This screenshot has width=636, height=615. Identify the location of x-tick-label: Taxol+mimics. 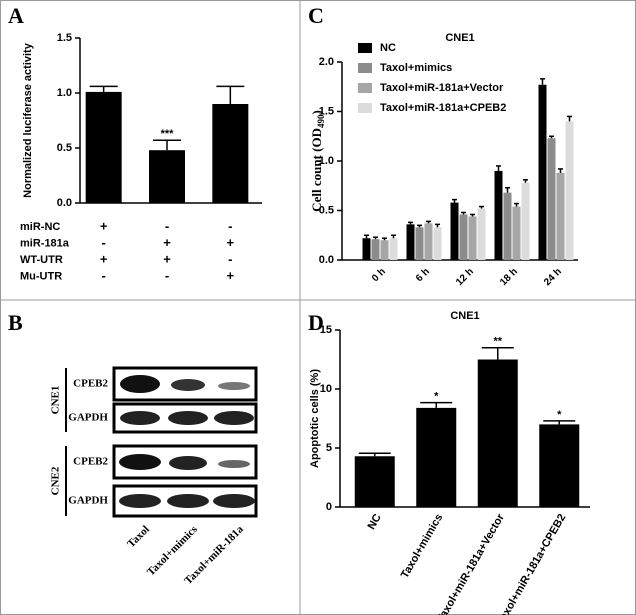
(422, 546).